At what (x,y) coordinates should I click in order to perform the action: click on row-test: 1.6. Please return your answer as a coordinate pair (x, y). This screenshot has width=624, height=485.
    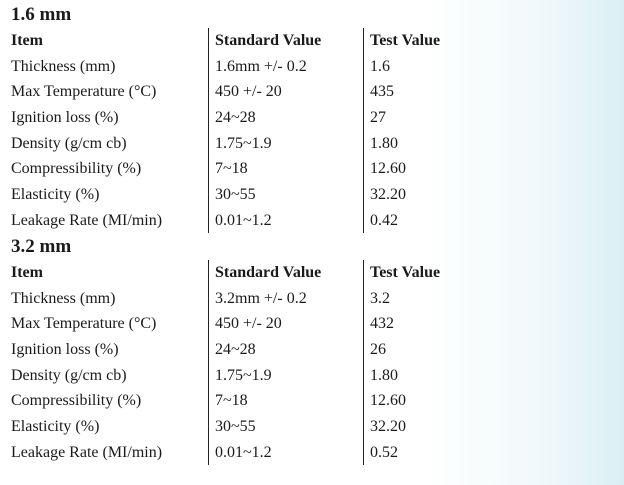
    Looking at the image, I should click on (380, 66).